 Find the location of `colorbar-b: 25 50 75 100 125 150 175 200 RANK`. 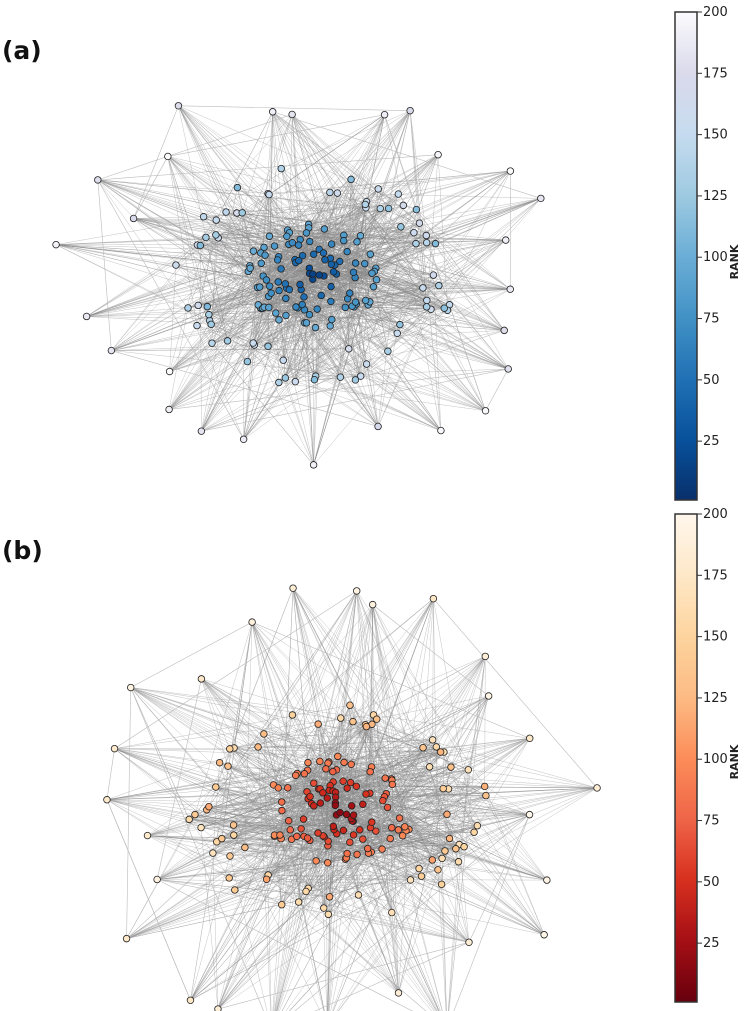

colorbar-b: 25 50 75 100 125 150 175 200 RANK is located at coordinates (707, 755).